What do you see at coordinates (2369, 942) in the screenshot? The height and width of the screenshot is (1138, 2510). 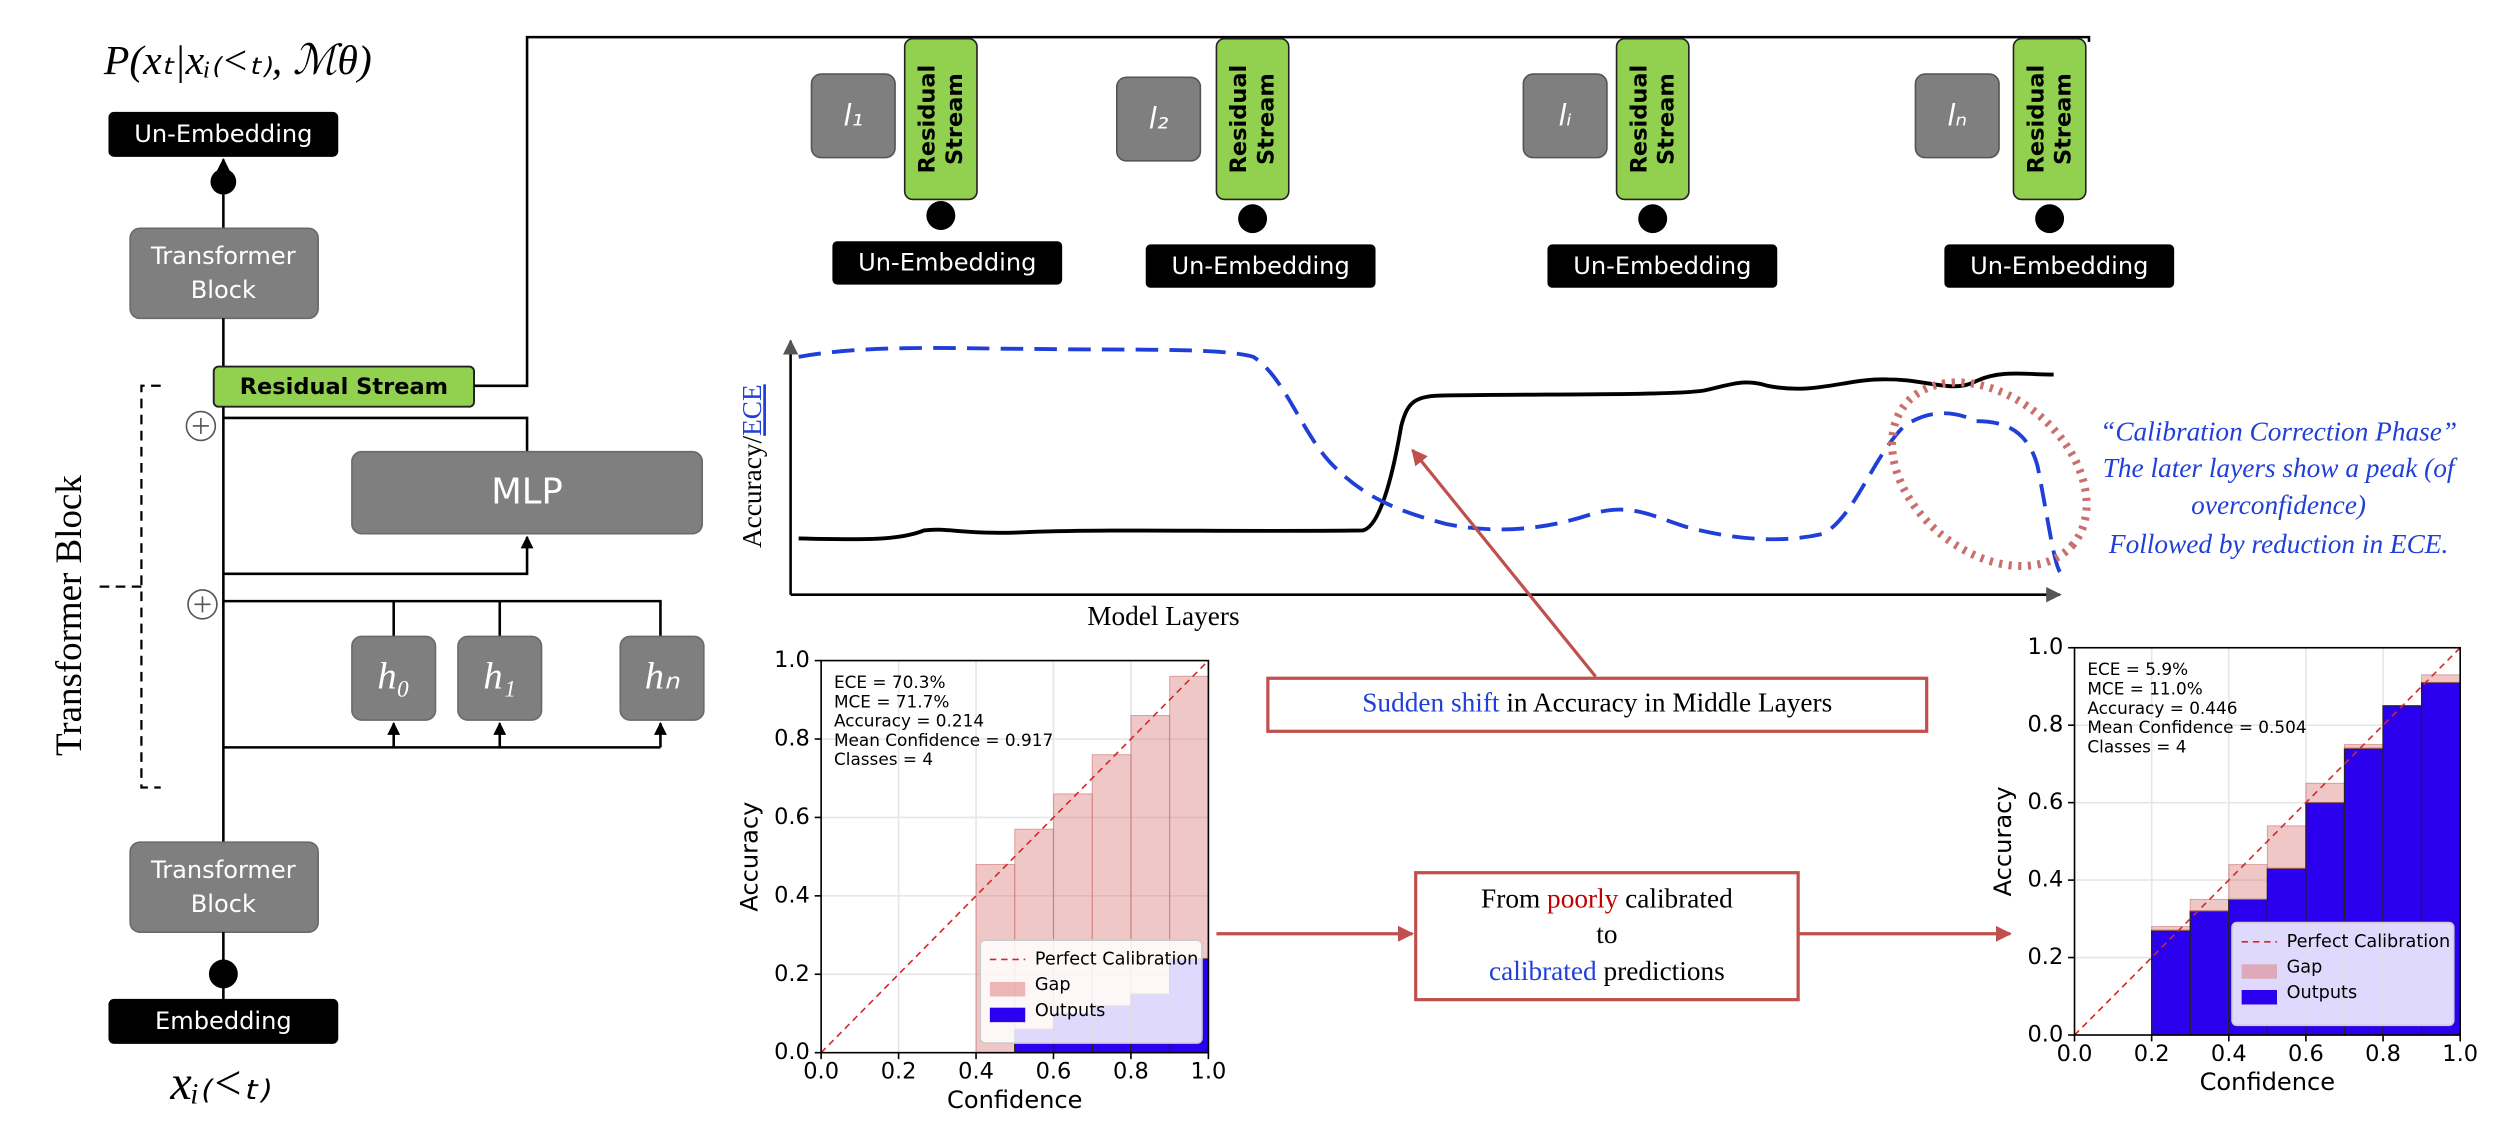 I see `legend-label: Perfect Calibration` at bounding box center [2369, 942].